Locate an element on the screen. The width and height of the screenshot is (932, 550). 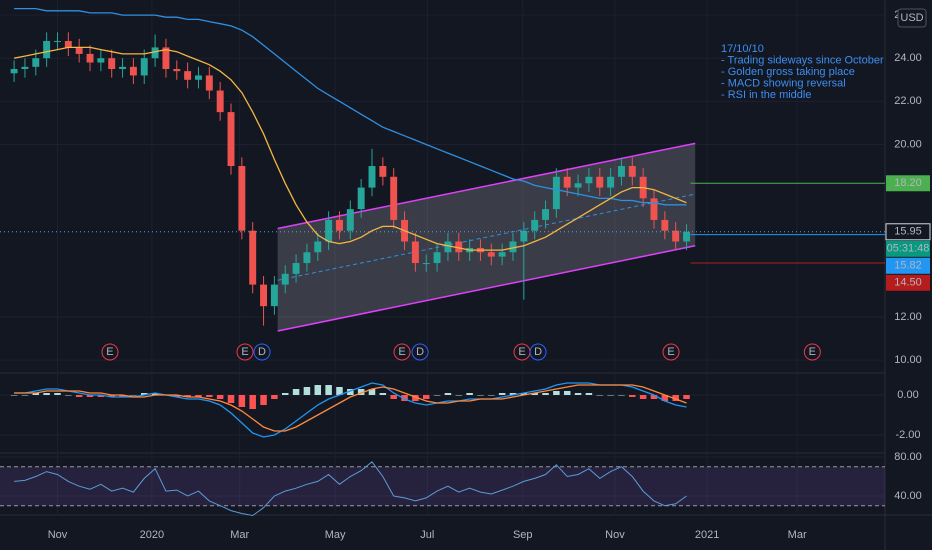
price-tag-label: 18.20 is located at coordinates (908, 183).